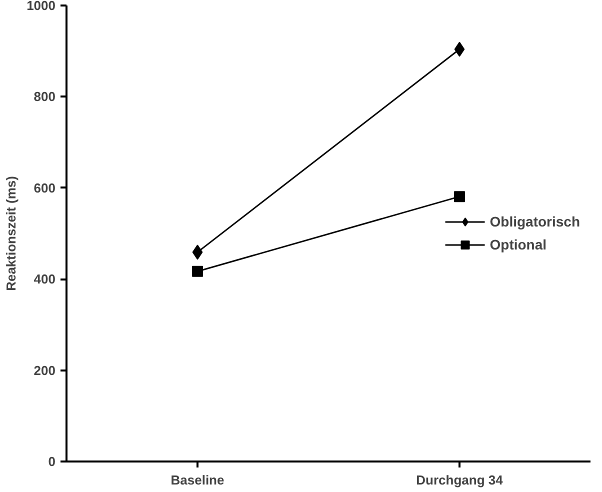 Image resolution: width=602 pixels, height=492 pixels. I want to click on y-tick-label: 800, so click(45, 96).